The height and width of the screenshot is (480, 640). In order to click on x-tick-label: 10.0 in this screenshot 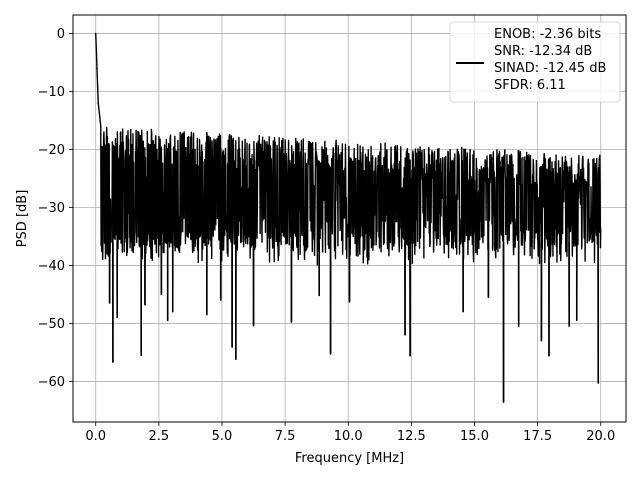, I will do `click(348, 436)`.